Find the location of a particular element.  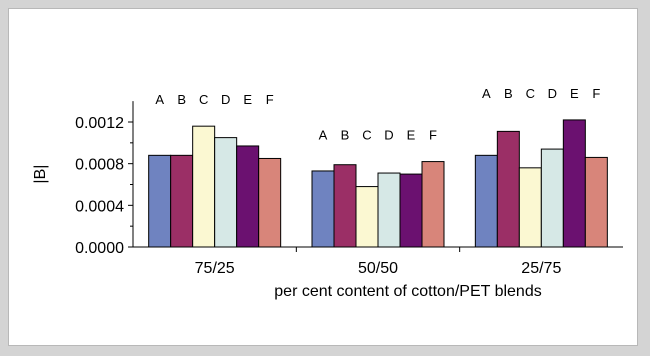

x-category-labels: 75/25 50/50 25/75 is located at coordinates (378, 262).